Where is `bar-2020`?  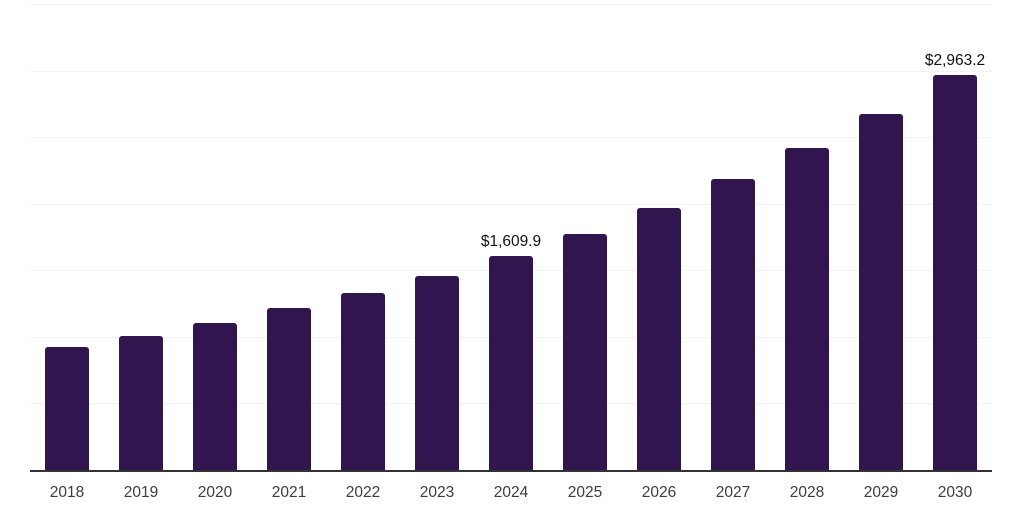 bar-2020 is located at coordinates (215, 396).